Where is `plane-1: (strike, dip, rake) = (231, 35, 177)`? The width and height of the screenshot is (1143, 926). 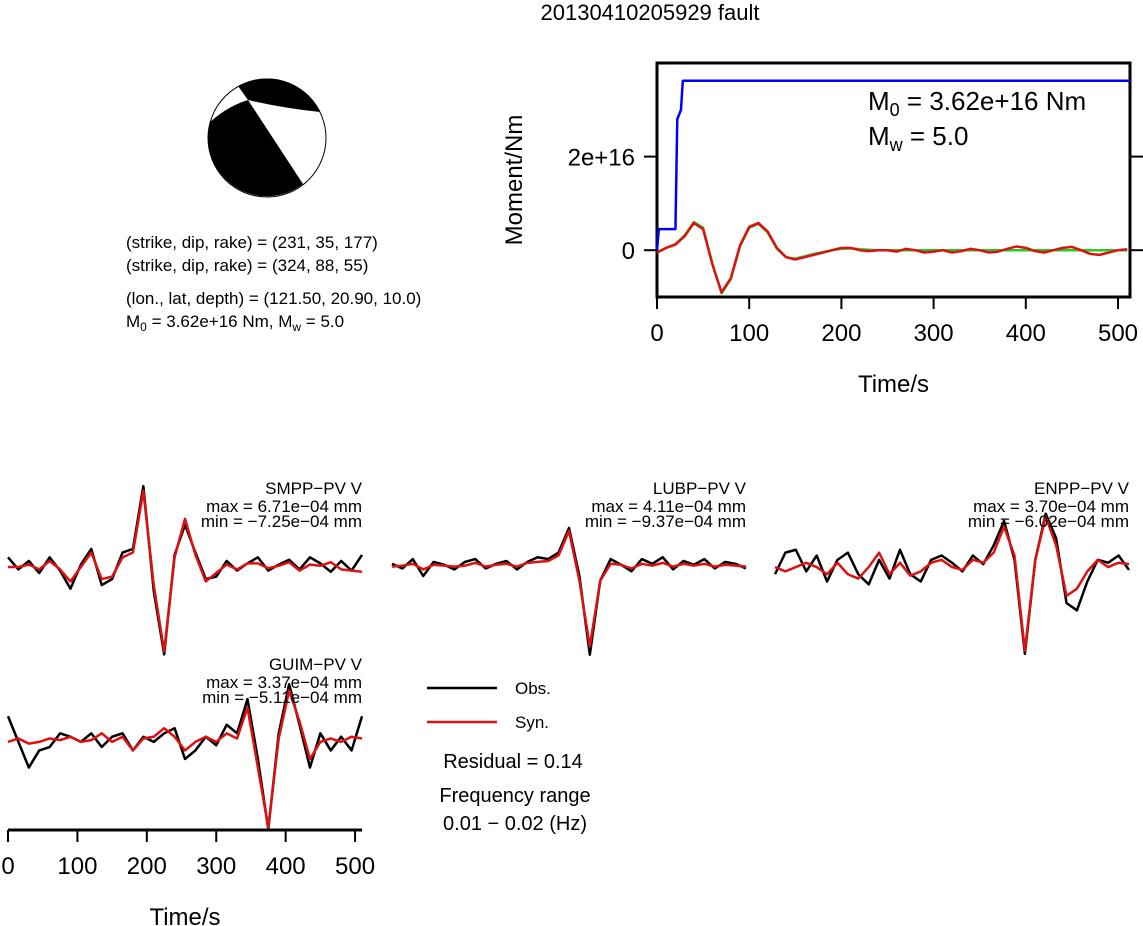 plane-1: (strike, dip, rake) = (231, 35, 177) is located at coordinates (252, 242).